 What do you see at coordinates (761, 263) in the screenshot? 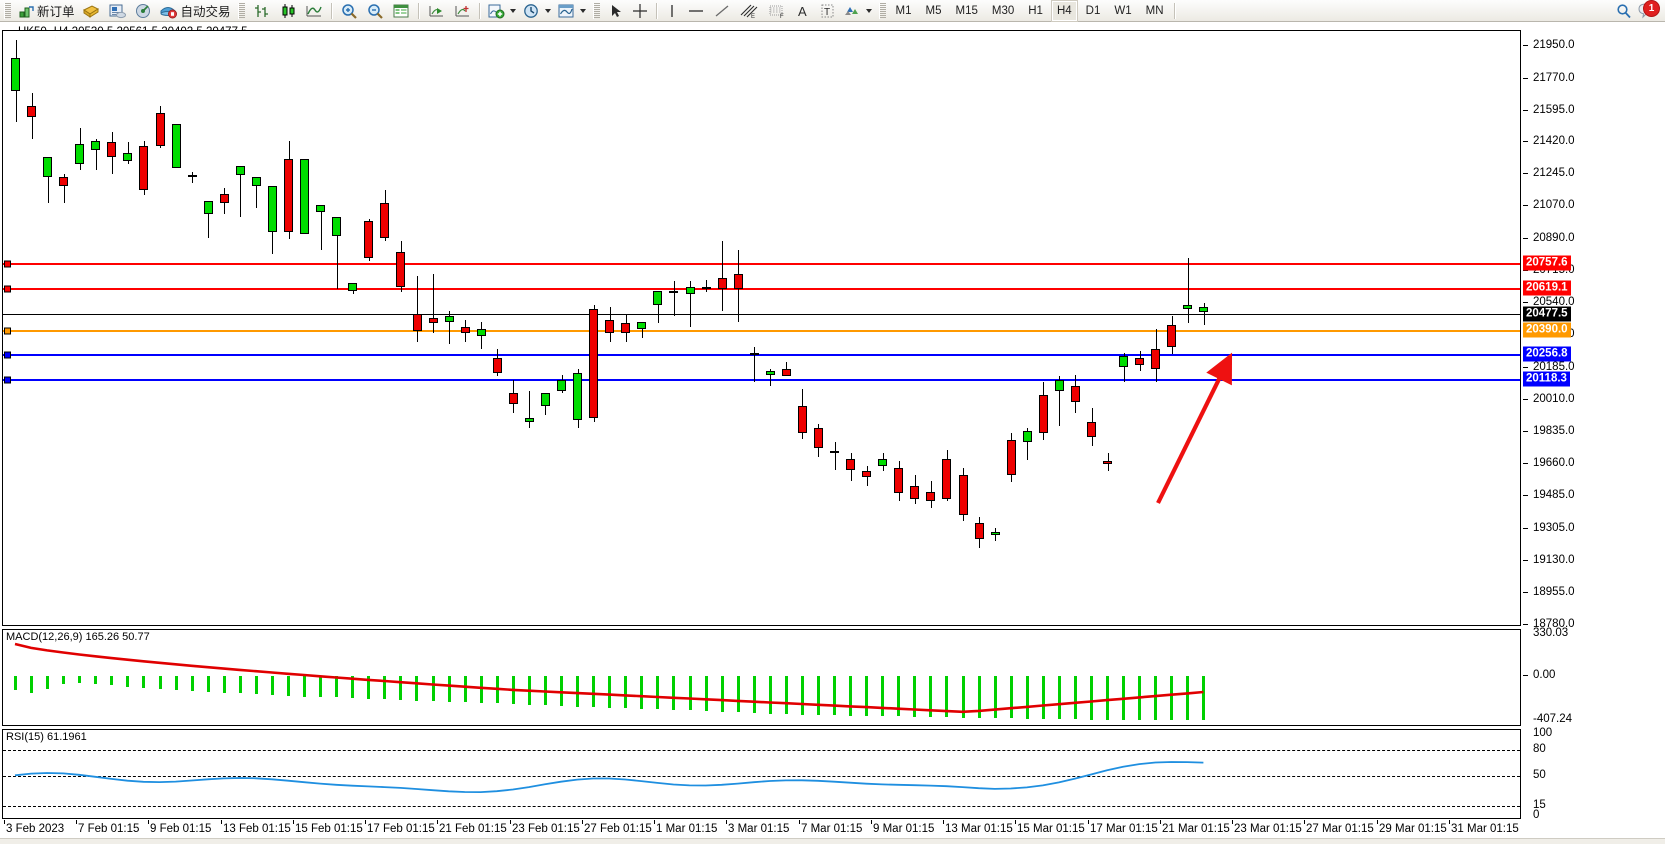
I see `level-line-resistance-upper` at bounding box center [761, 263].